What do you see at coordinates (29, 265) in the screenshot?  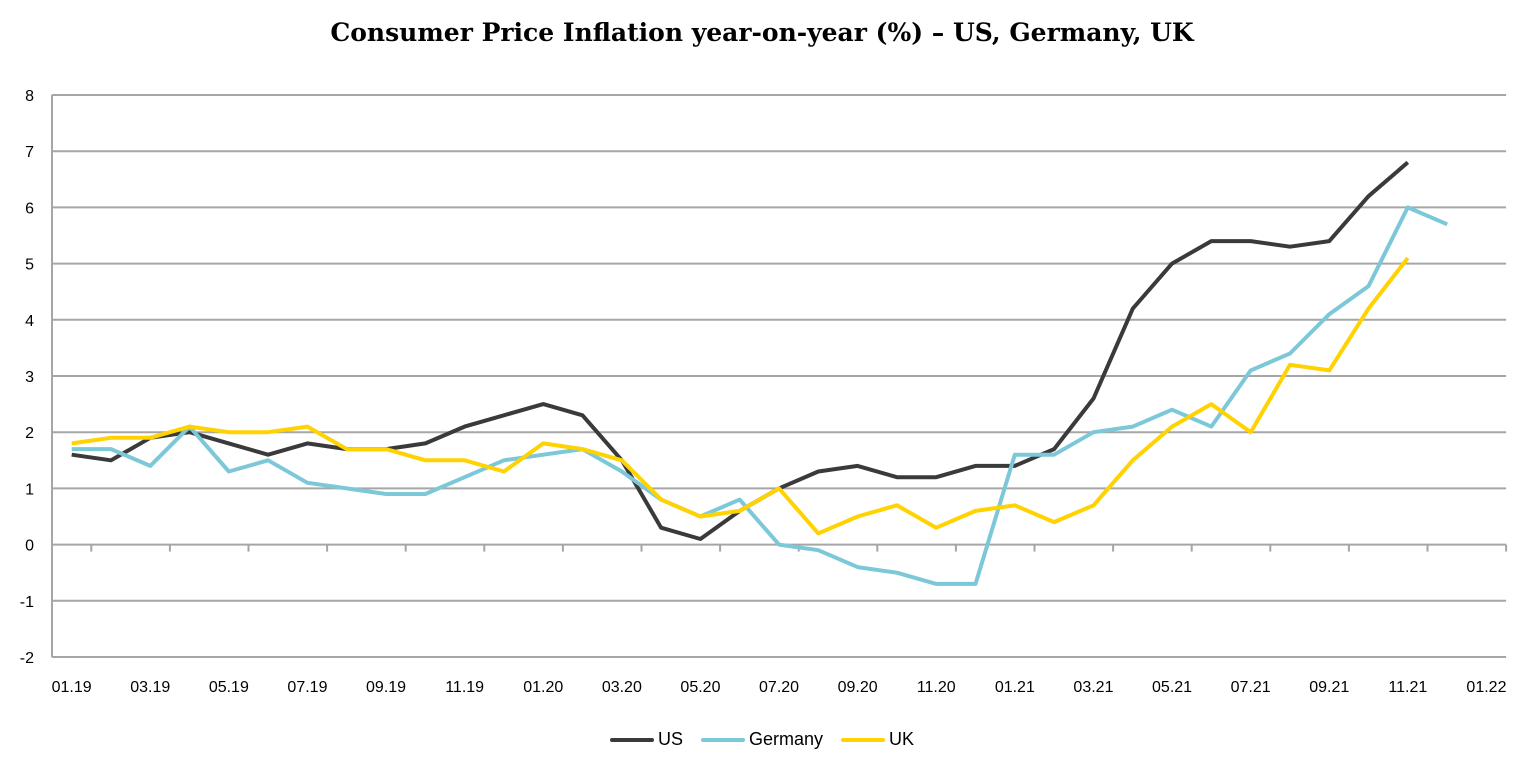 I see `y-tick-label: 5` at bounding box center [29, 265].